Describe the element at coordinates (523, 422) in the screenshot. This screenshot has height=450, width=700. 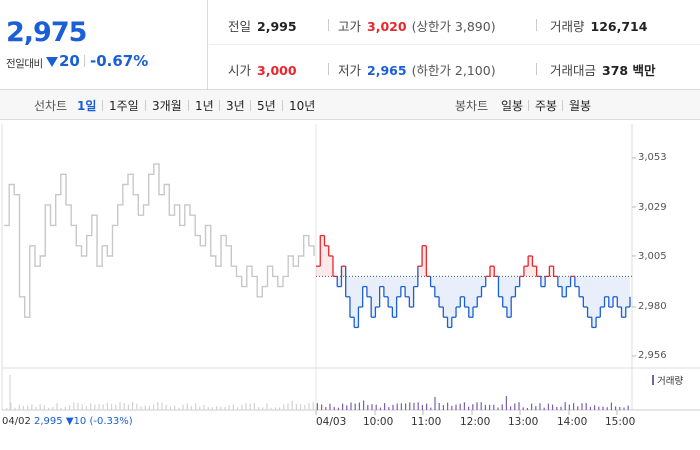
I see `x-tick: 13:00` at that location.